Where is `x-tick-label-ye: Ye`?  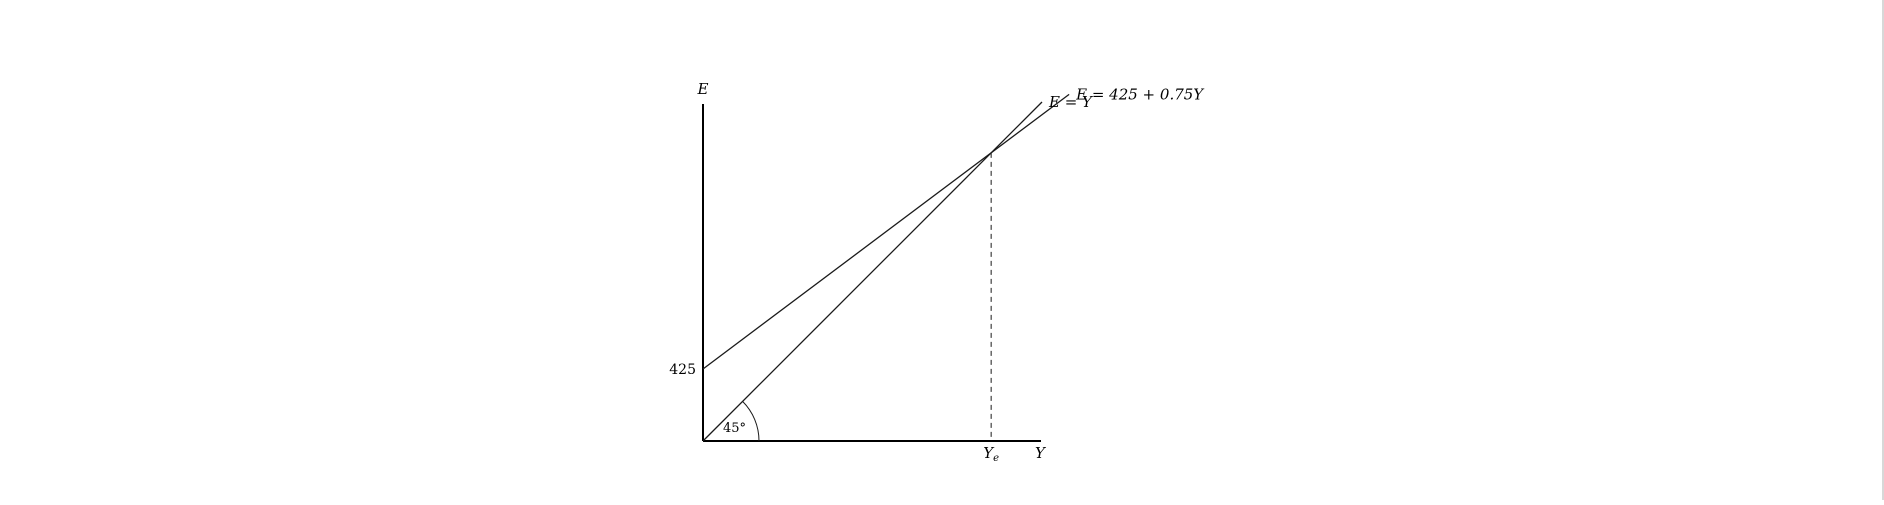
x-tick-label-ye: Ye is located at coordinates (991, 454).